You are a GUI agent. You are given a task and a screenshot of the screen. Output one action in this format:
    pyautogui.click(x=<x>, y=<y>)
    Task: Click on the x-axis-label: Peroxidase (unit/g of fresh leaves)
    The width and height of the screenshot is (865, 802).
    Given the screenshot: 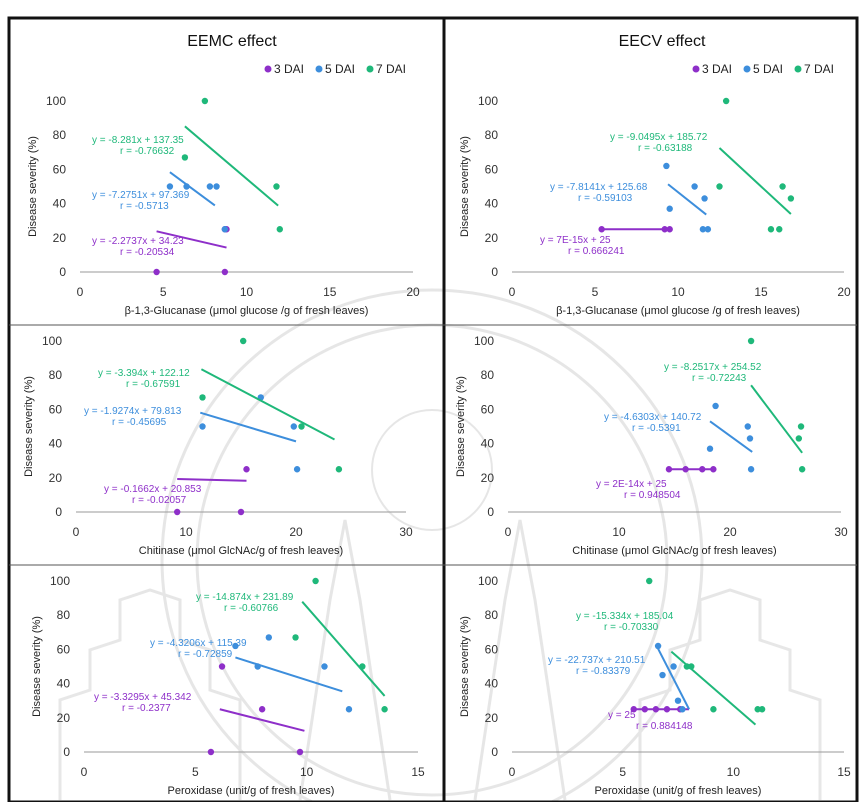 What is the action you would take?
    pyautogui.click(x=251, y=791)
    